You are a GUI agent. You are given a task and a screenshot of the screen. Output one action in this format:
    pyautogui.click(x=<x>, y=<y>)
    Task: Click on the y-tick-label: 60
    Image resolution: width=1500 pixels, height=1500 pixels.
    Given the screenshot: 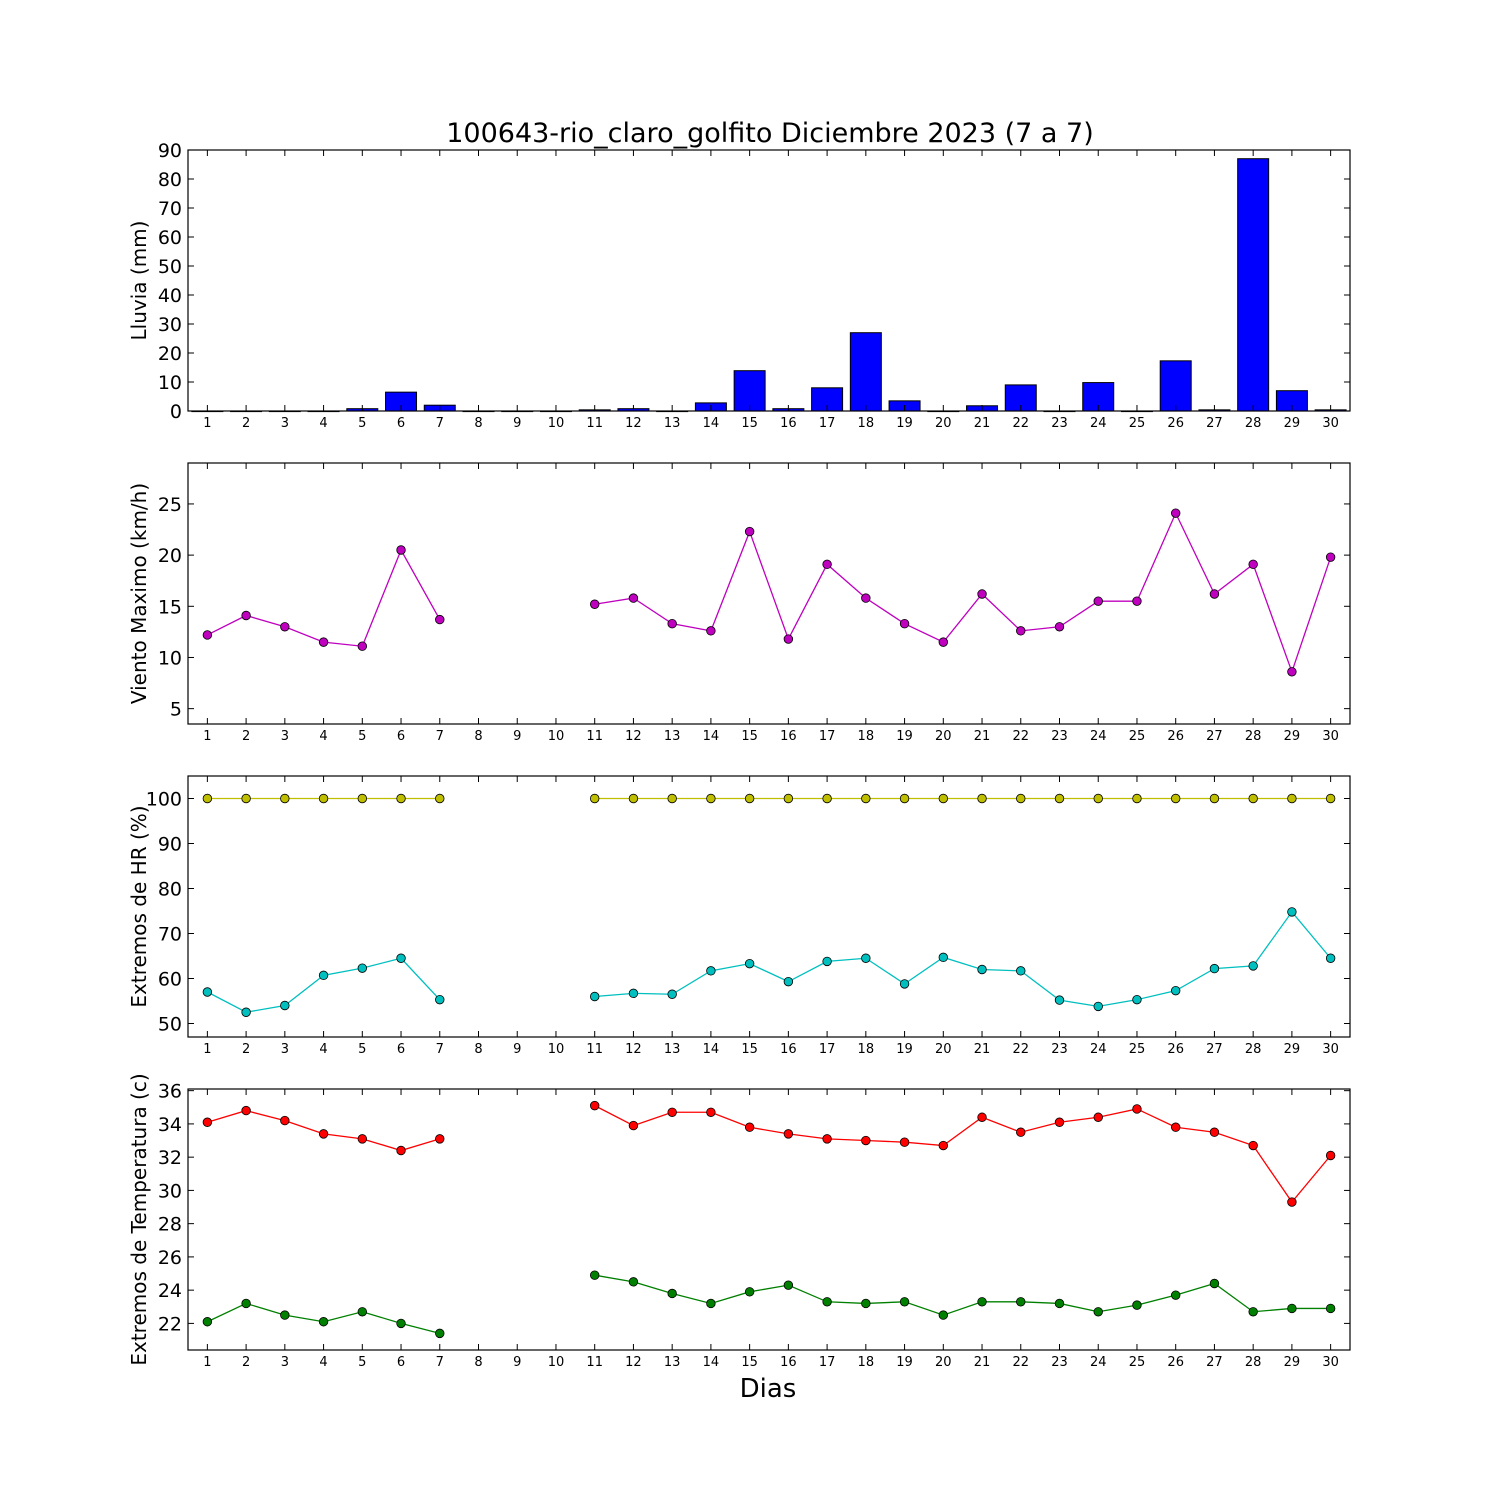 What is the action you would take?
    pyautogui.click(x=170, y=238)
    